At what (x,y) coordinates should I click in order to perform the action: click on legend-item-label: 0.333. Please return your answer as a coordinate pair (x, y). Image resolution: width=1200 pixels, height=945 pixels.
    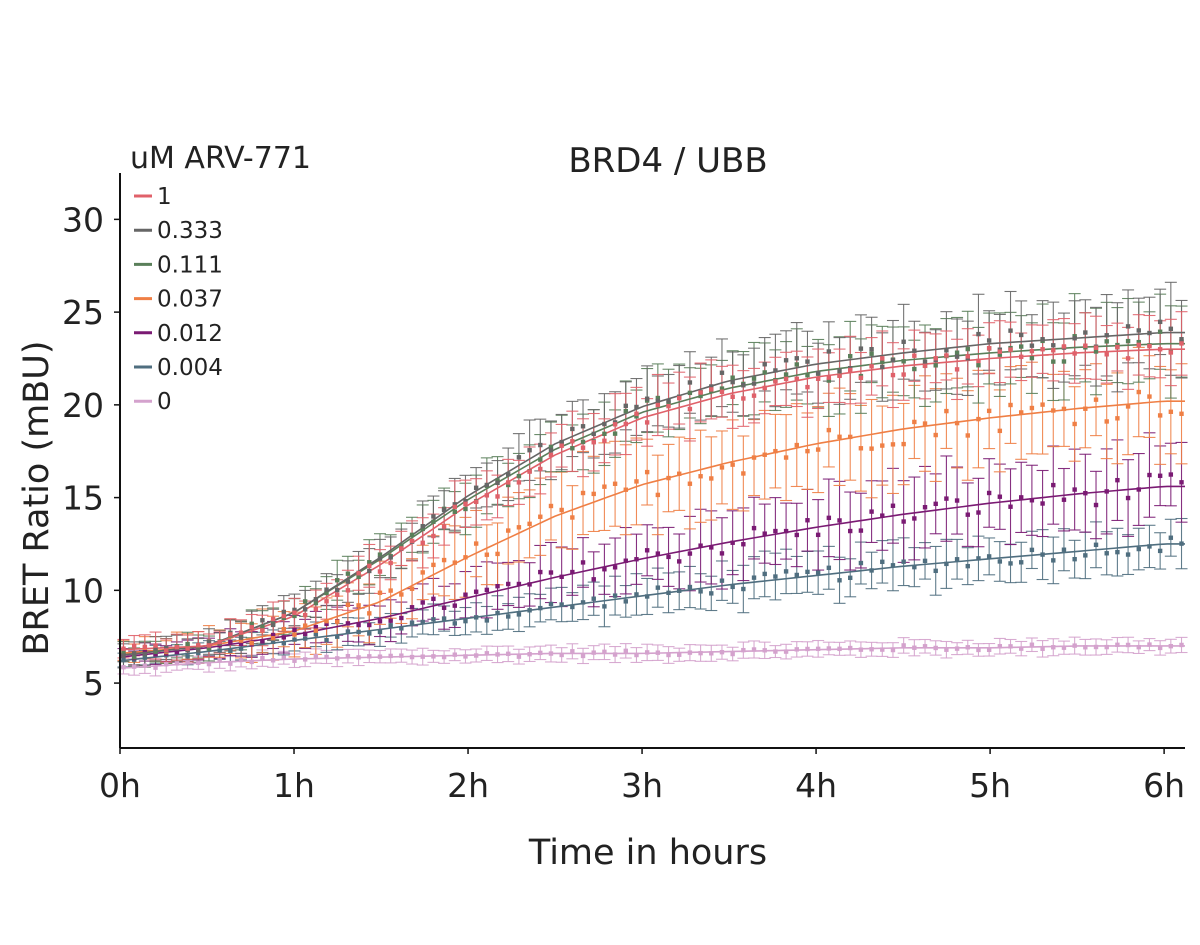
    Looking at the image, I should click on (190, 231).